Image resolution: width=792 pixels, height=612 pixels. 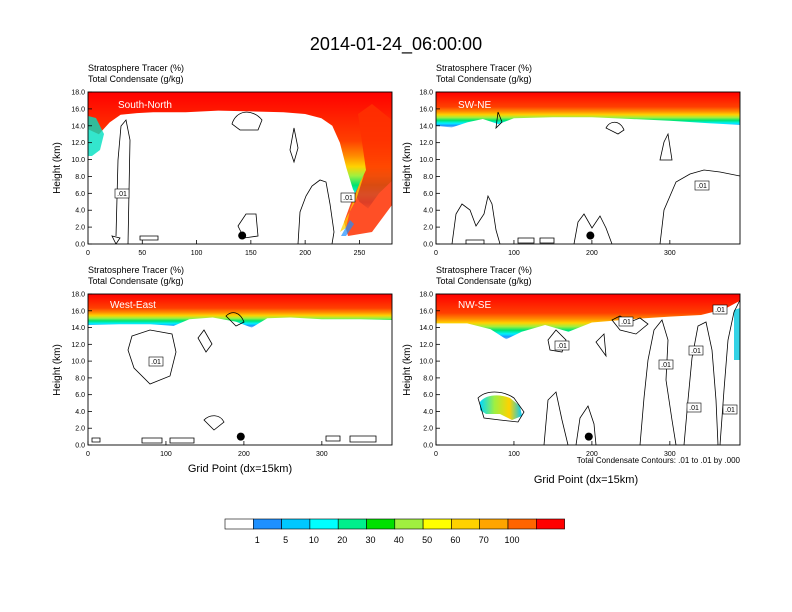 I want to click on y-tick-label: 18.0, so click(x=426, y=295).